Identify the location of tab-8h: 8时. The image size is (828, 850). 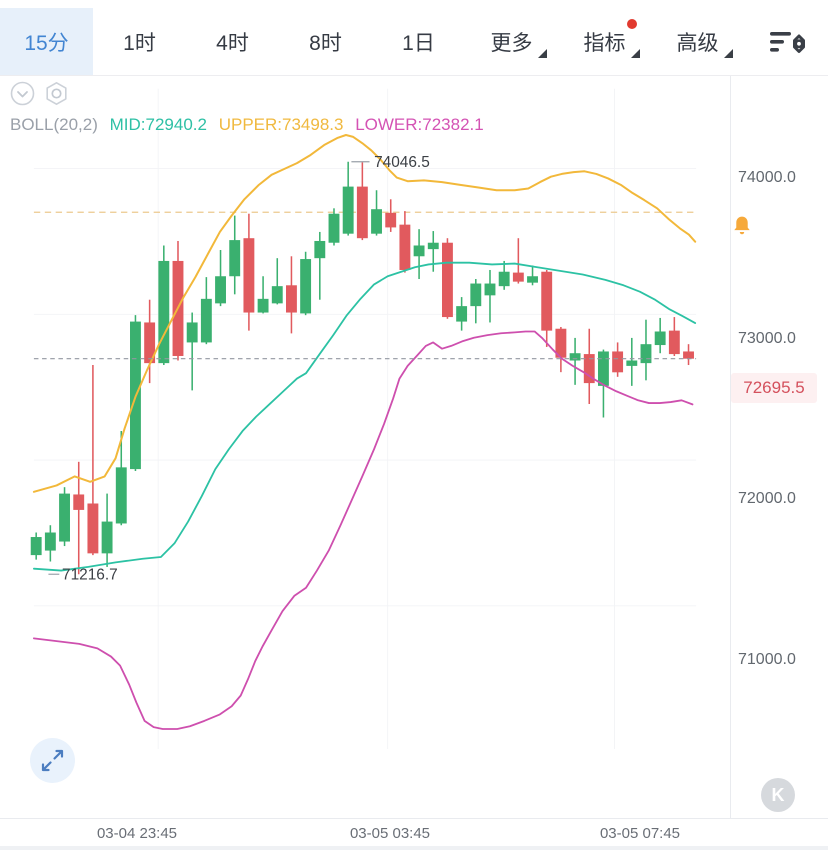
(325, 41).